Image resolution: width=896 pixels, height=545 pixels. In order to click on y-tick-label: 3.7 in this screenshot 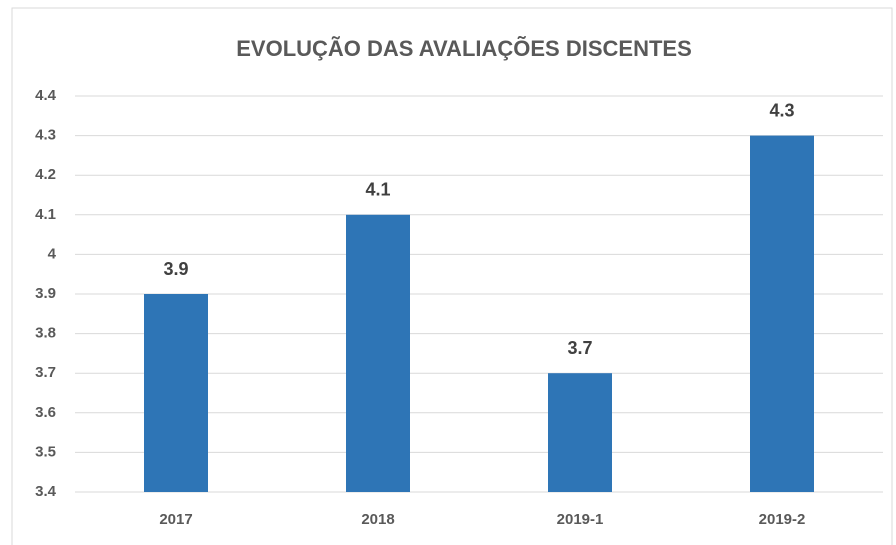, I will do `click(45, 372)`.